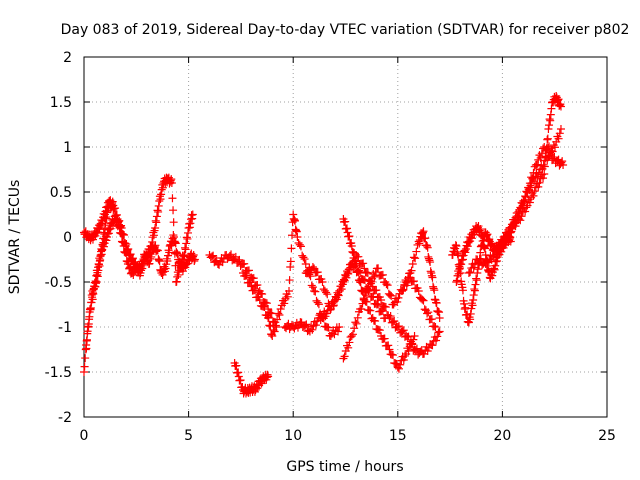 The image size is (640, 480). What do you see at coordinates (293, 436) in the screenshot?
I see `x-tick-label: 10` at bounding box center [293, 436].